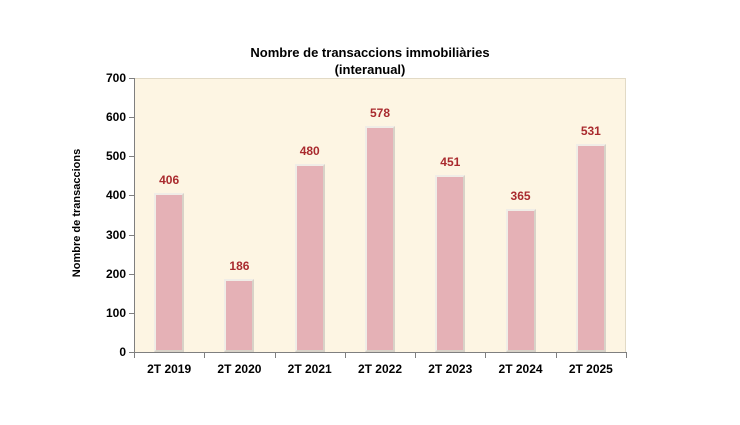 The width and height of the screenshot is (740, 425). What do you see at coordinates (115, 156) in the screenshot?
I see `y-tick-label: 500` at bounding box center [115, 156].